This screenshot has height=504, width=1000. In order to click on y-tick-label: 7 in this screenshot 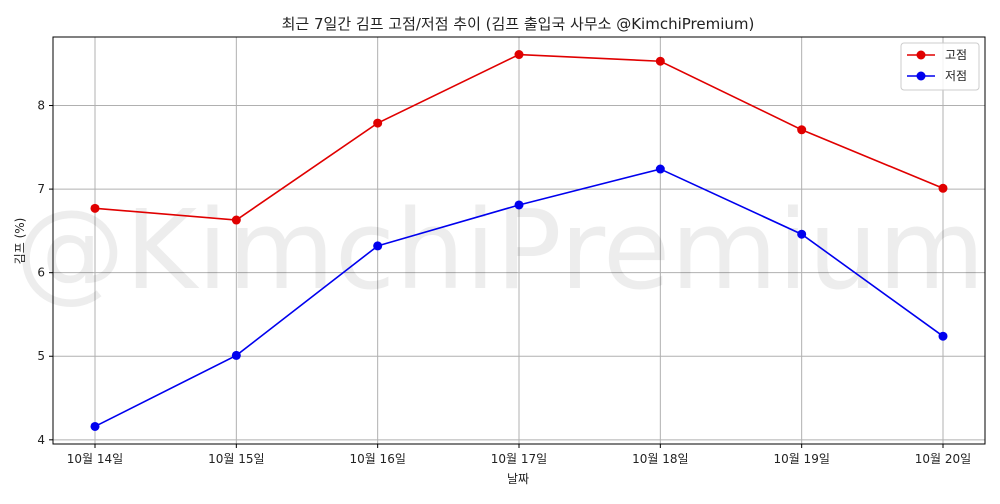, I will do `click(41, 189)`.